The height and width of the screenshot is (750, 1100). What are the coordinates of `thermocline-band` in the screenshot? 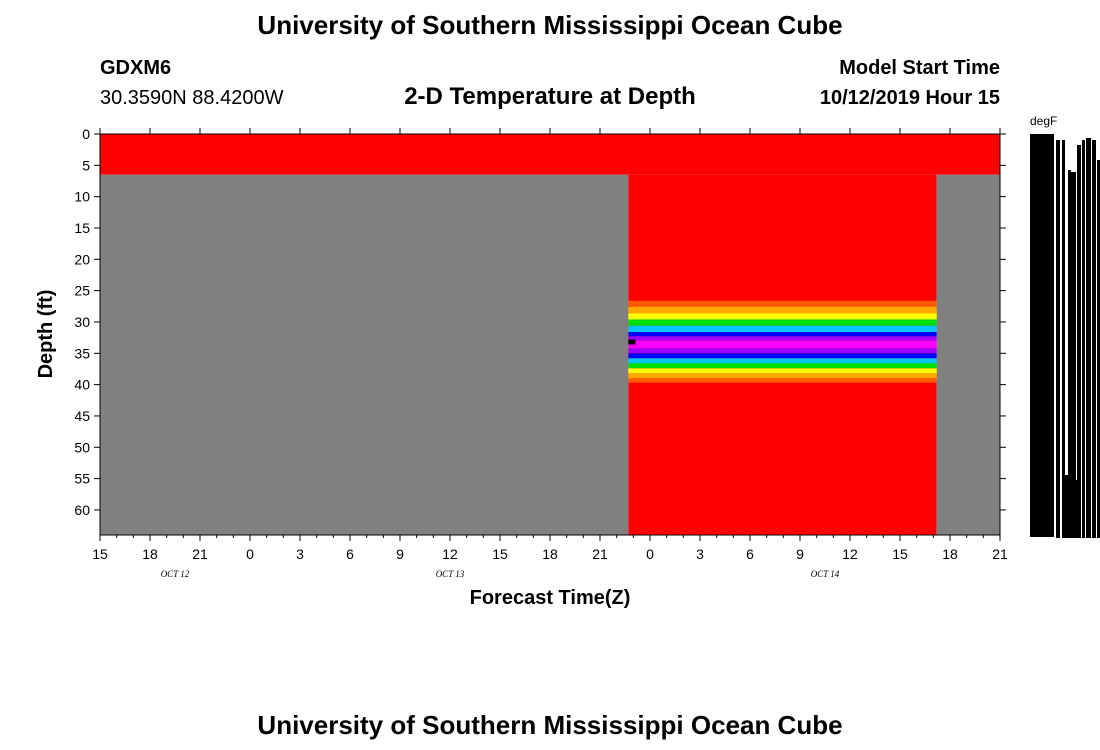 It's located at (782, 341).